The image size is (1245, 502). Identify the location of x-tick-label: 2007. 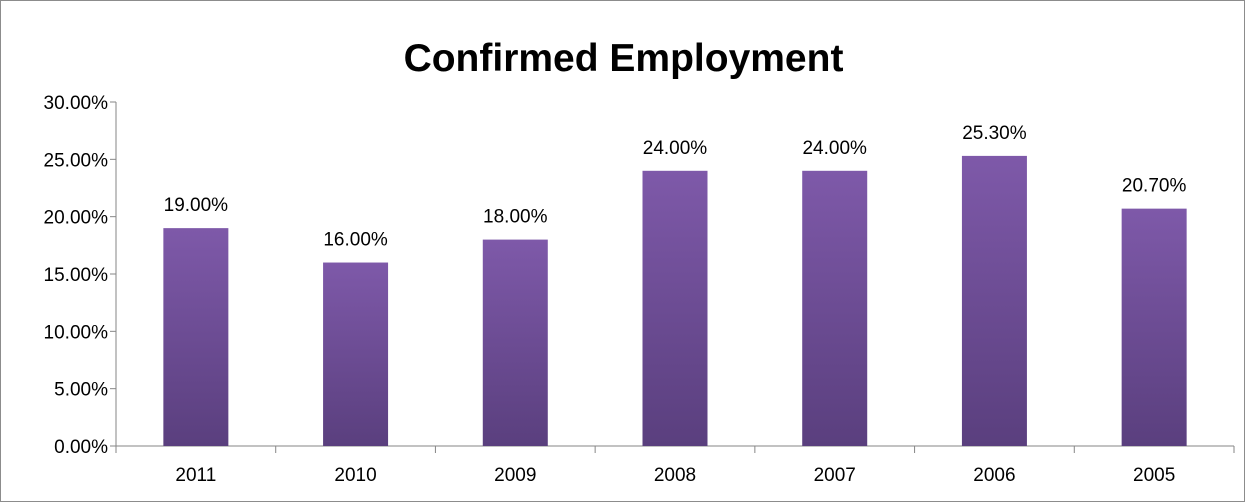
(835, 475).